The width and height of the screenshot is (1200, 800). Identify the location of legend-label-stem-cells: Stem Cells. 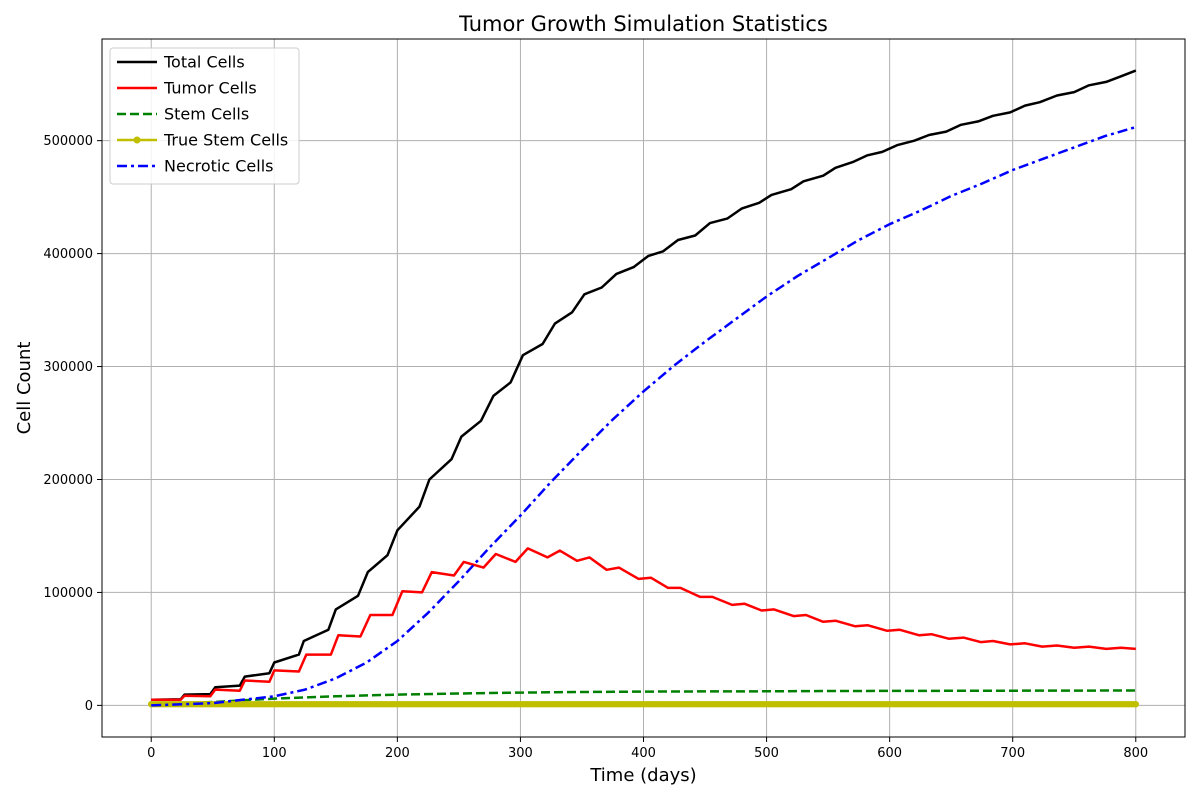
(206, 114).